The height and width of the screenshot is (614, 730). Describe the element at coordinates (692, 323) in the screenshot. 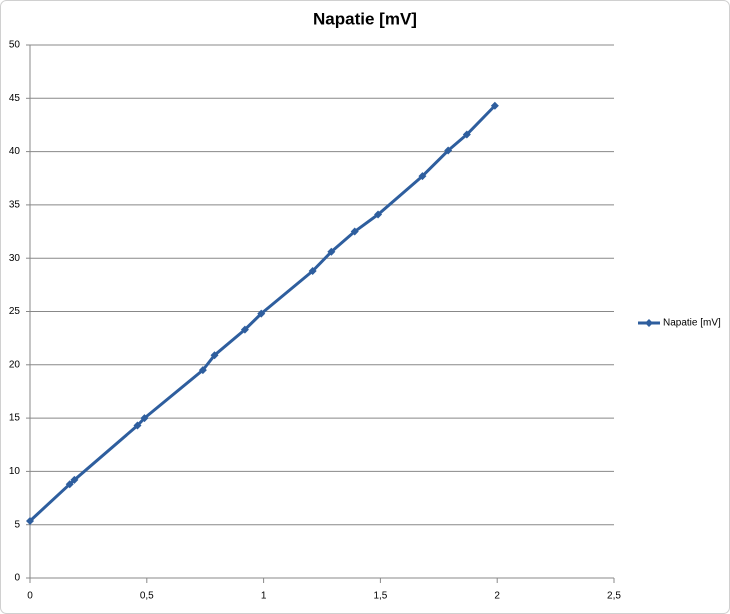

I see `legend-label: Napatie [mV]` at that location.